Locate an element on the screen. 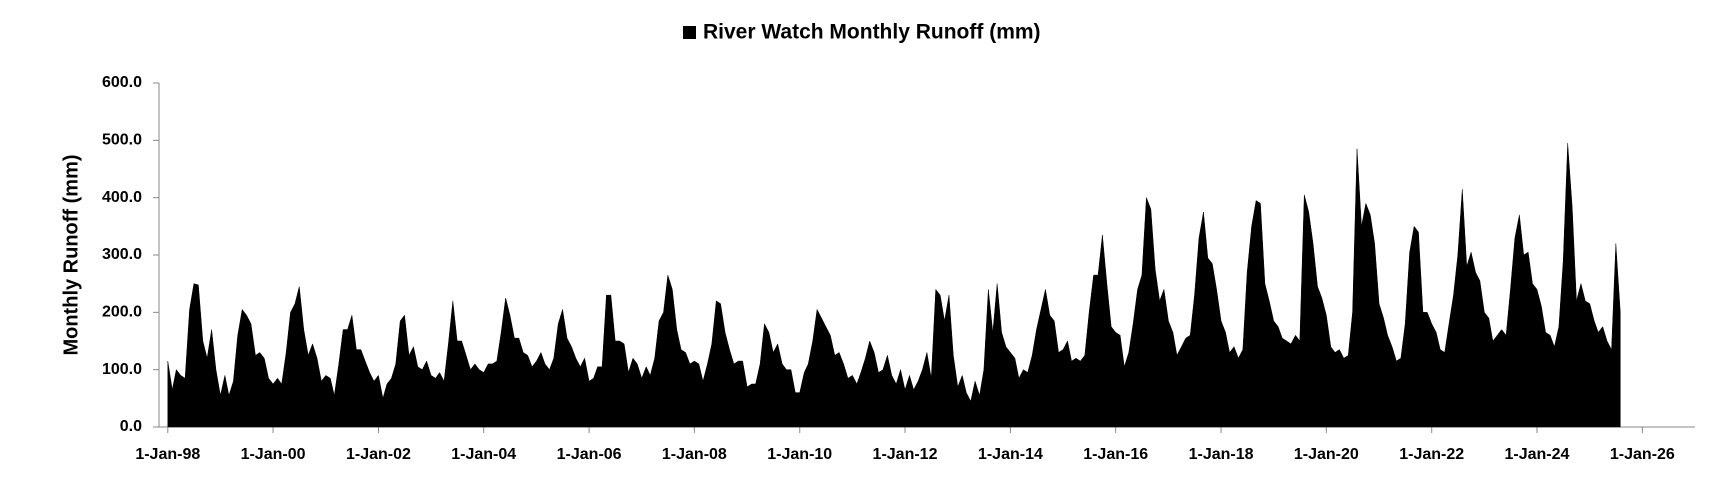 Image resolution: width=1732 pixels, height=481 pixels. y-tick-label: 200.0 is located at coordinates (122, 312).